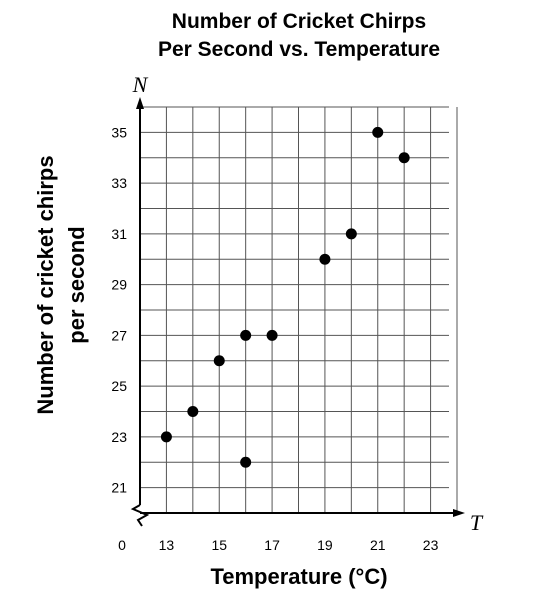 The height and width of the screenshot is (604, 554). Describe the element at coordinates (140, 103) in the screenshot. I see `y-axis-arrow` at that location.